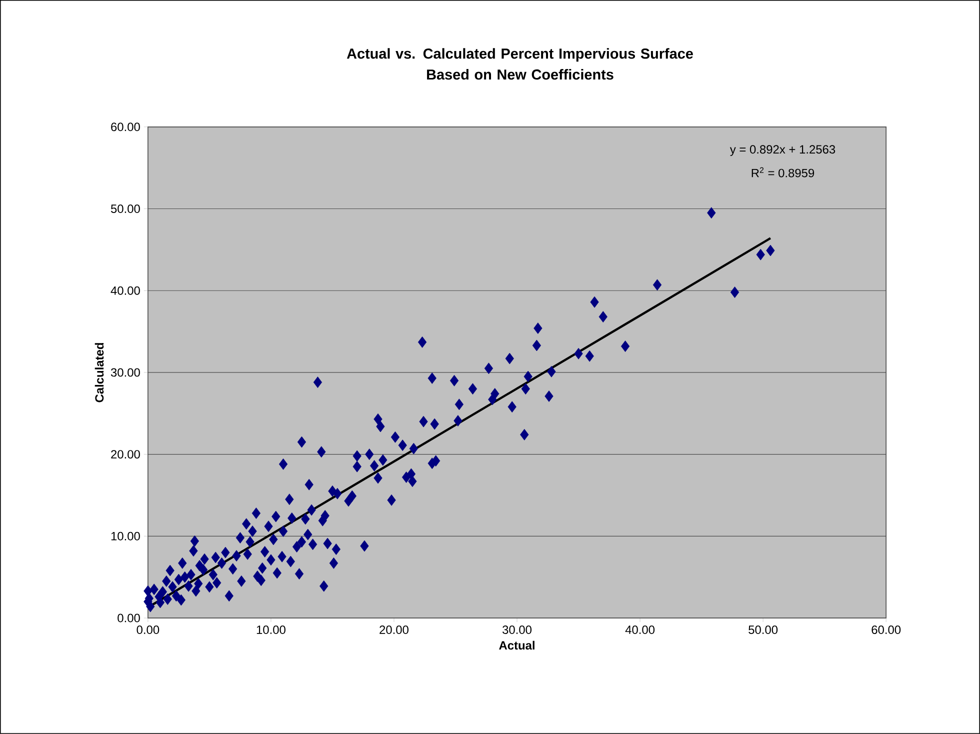 The width and height of the screenshot is (980, 734). What do you see at coordinates (125, 209) in the screenshot?
I see `y-tick-label: 50.00` at bounding box center [125, 209].